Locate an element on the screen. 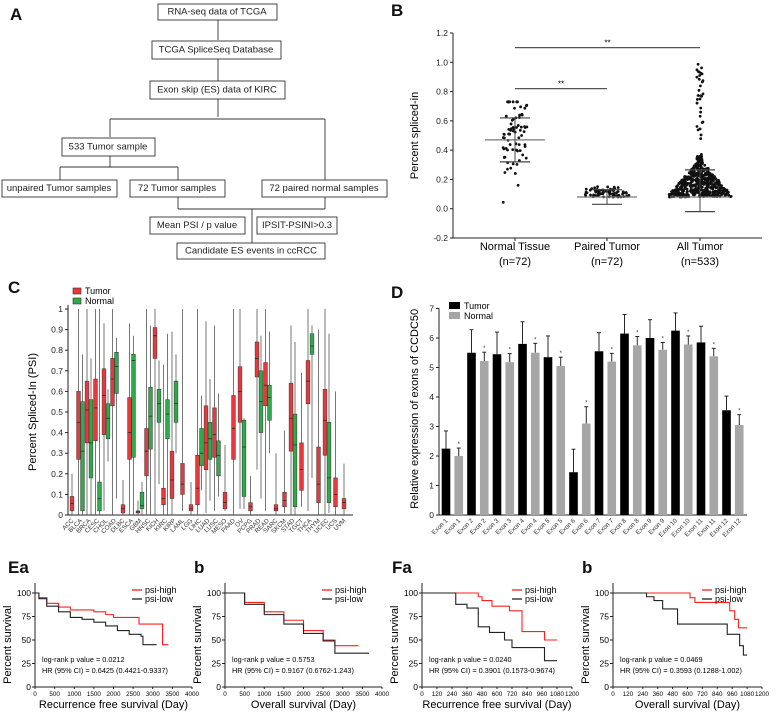 The image size is (778, 714). flow-text-spliceseq: TCGA SpliceSeq Database is located at coordinates (216, 50).